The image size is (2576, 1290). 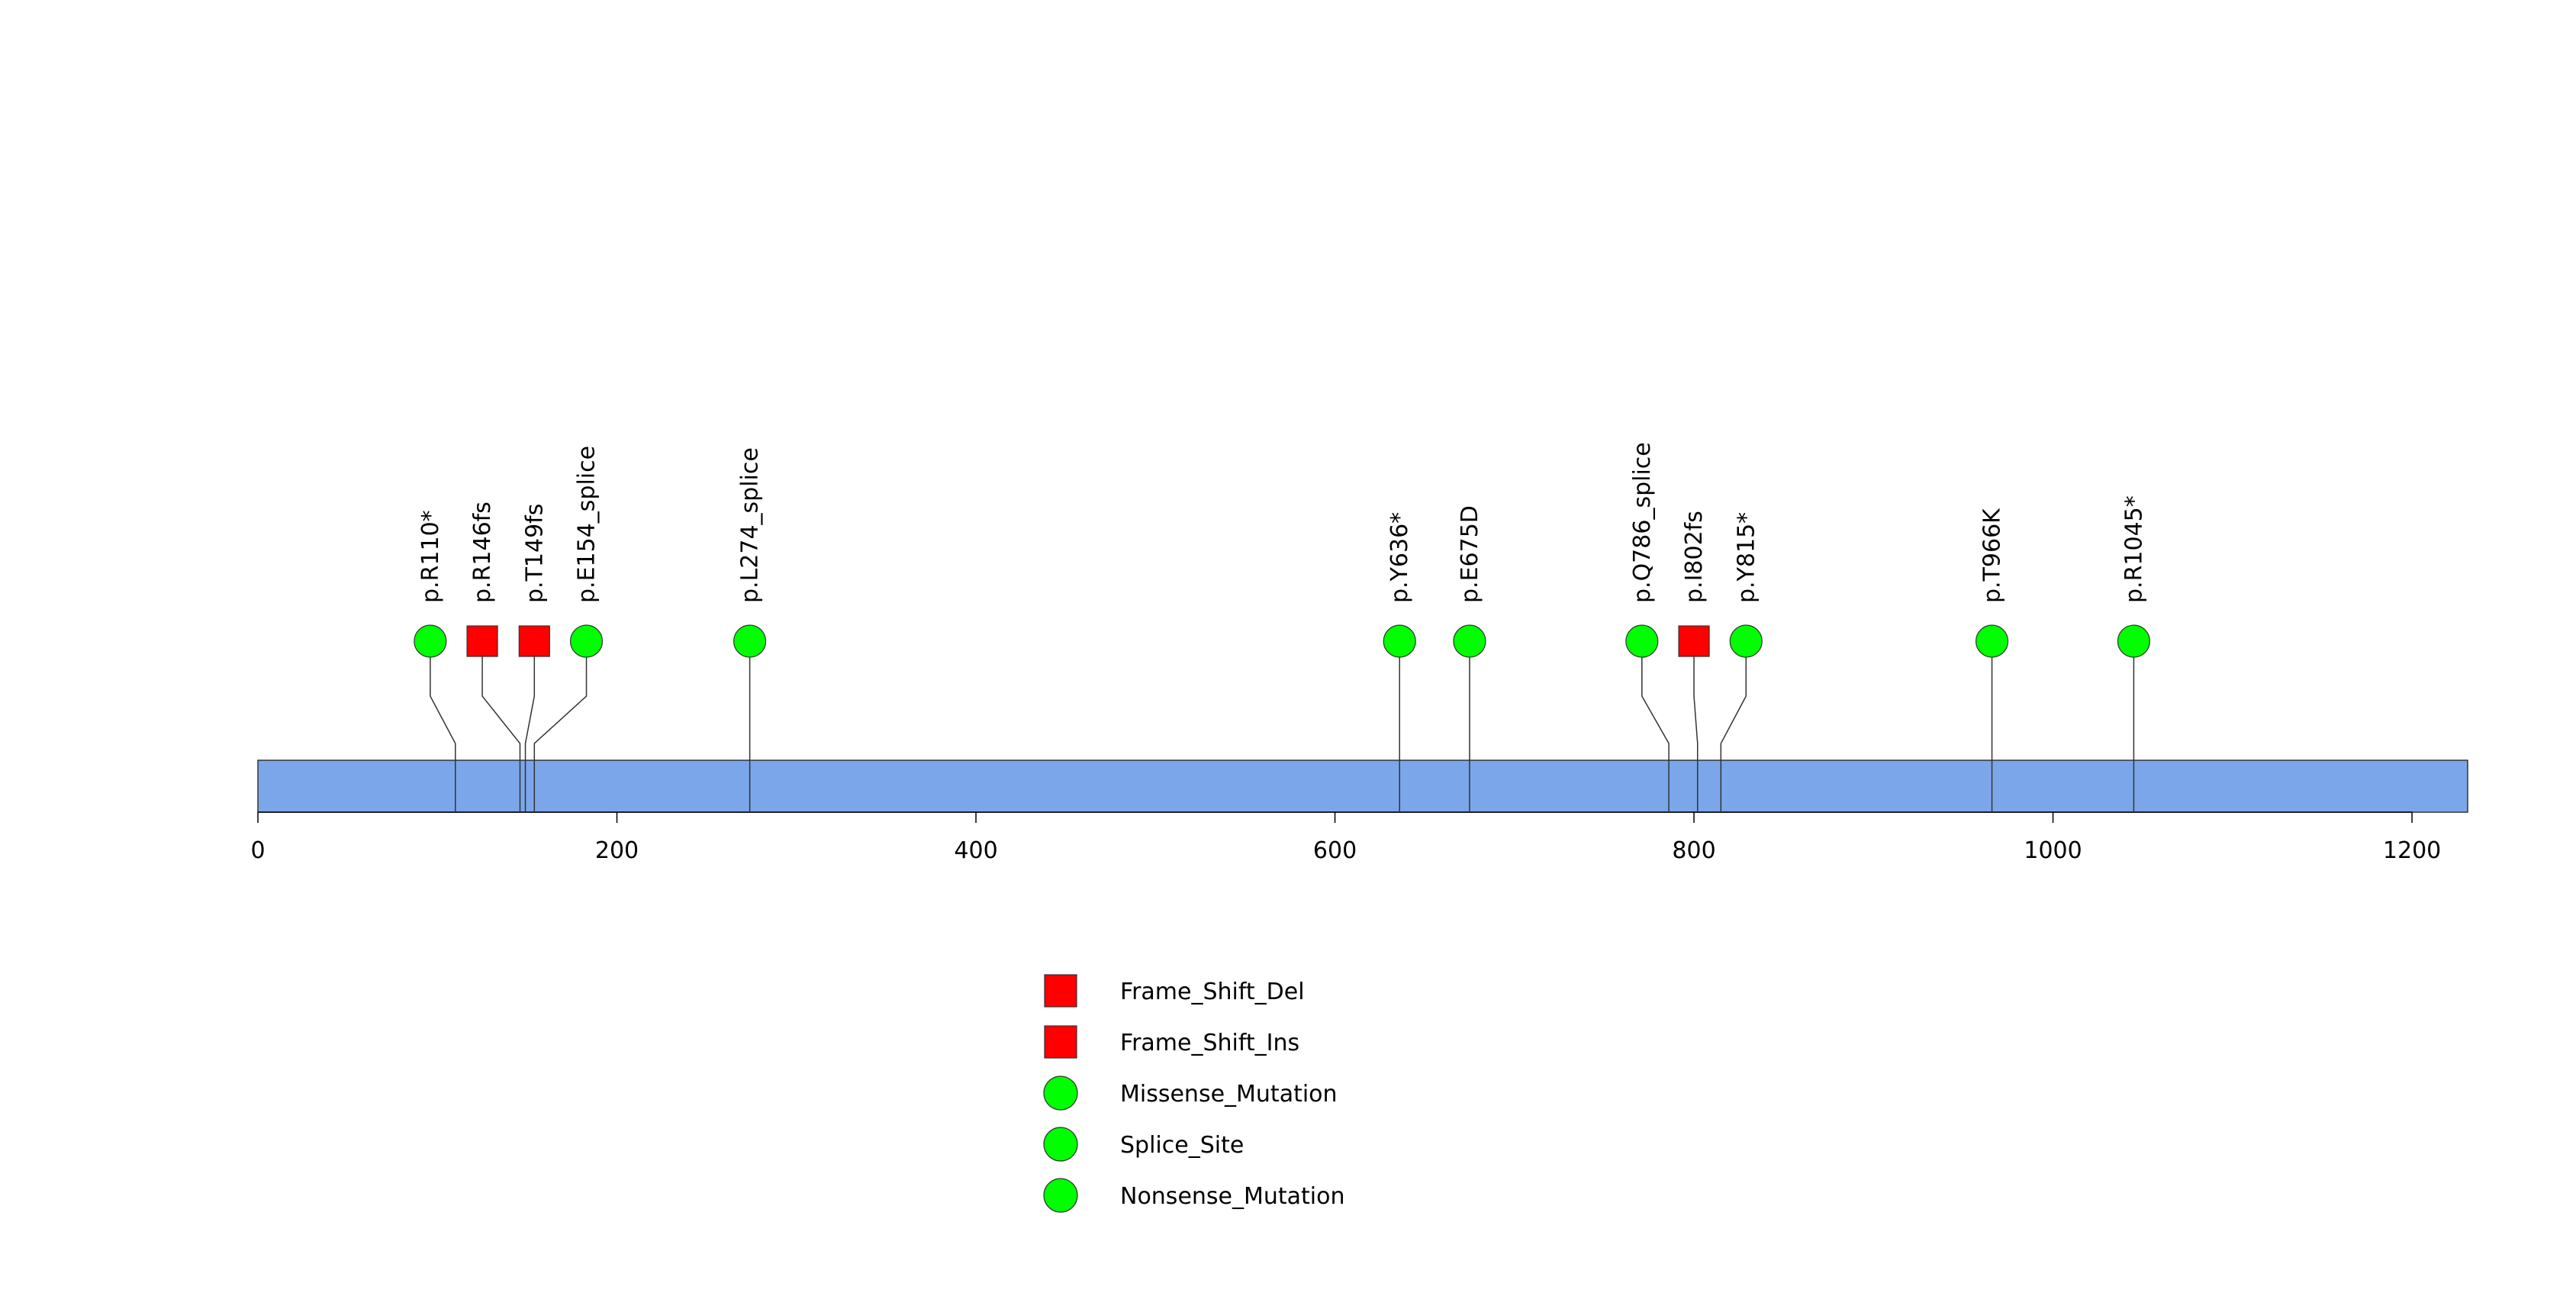 I want to click on mutation-stems, so click(x=1282, y=726).